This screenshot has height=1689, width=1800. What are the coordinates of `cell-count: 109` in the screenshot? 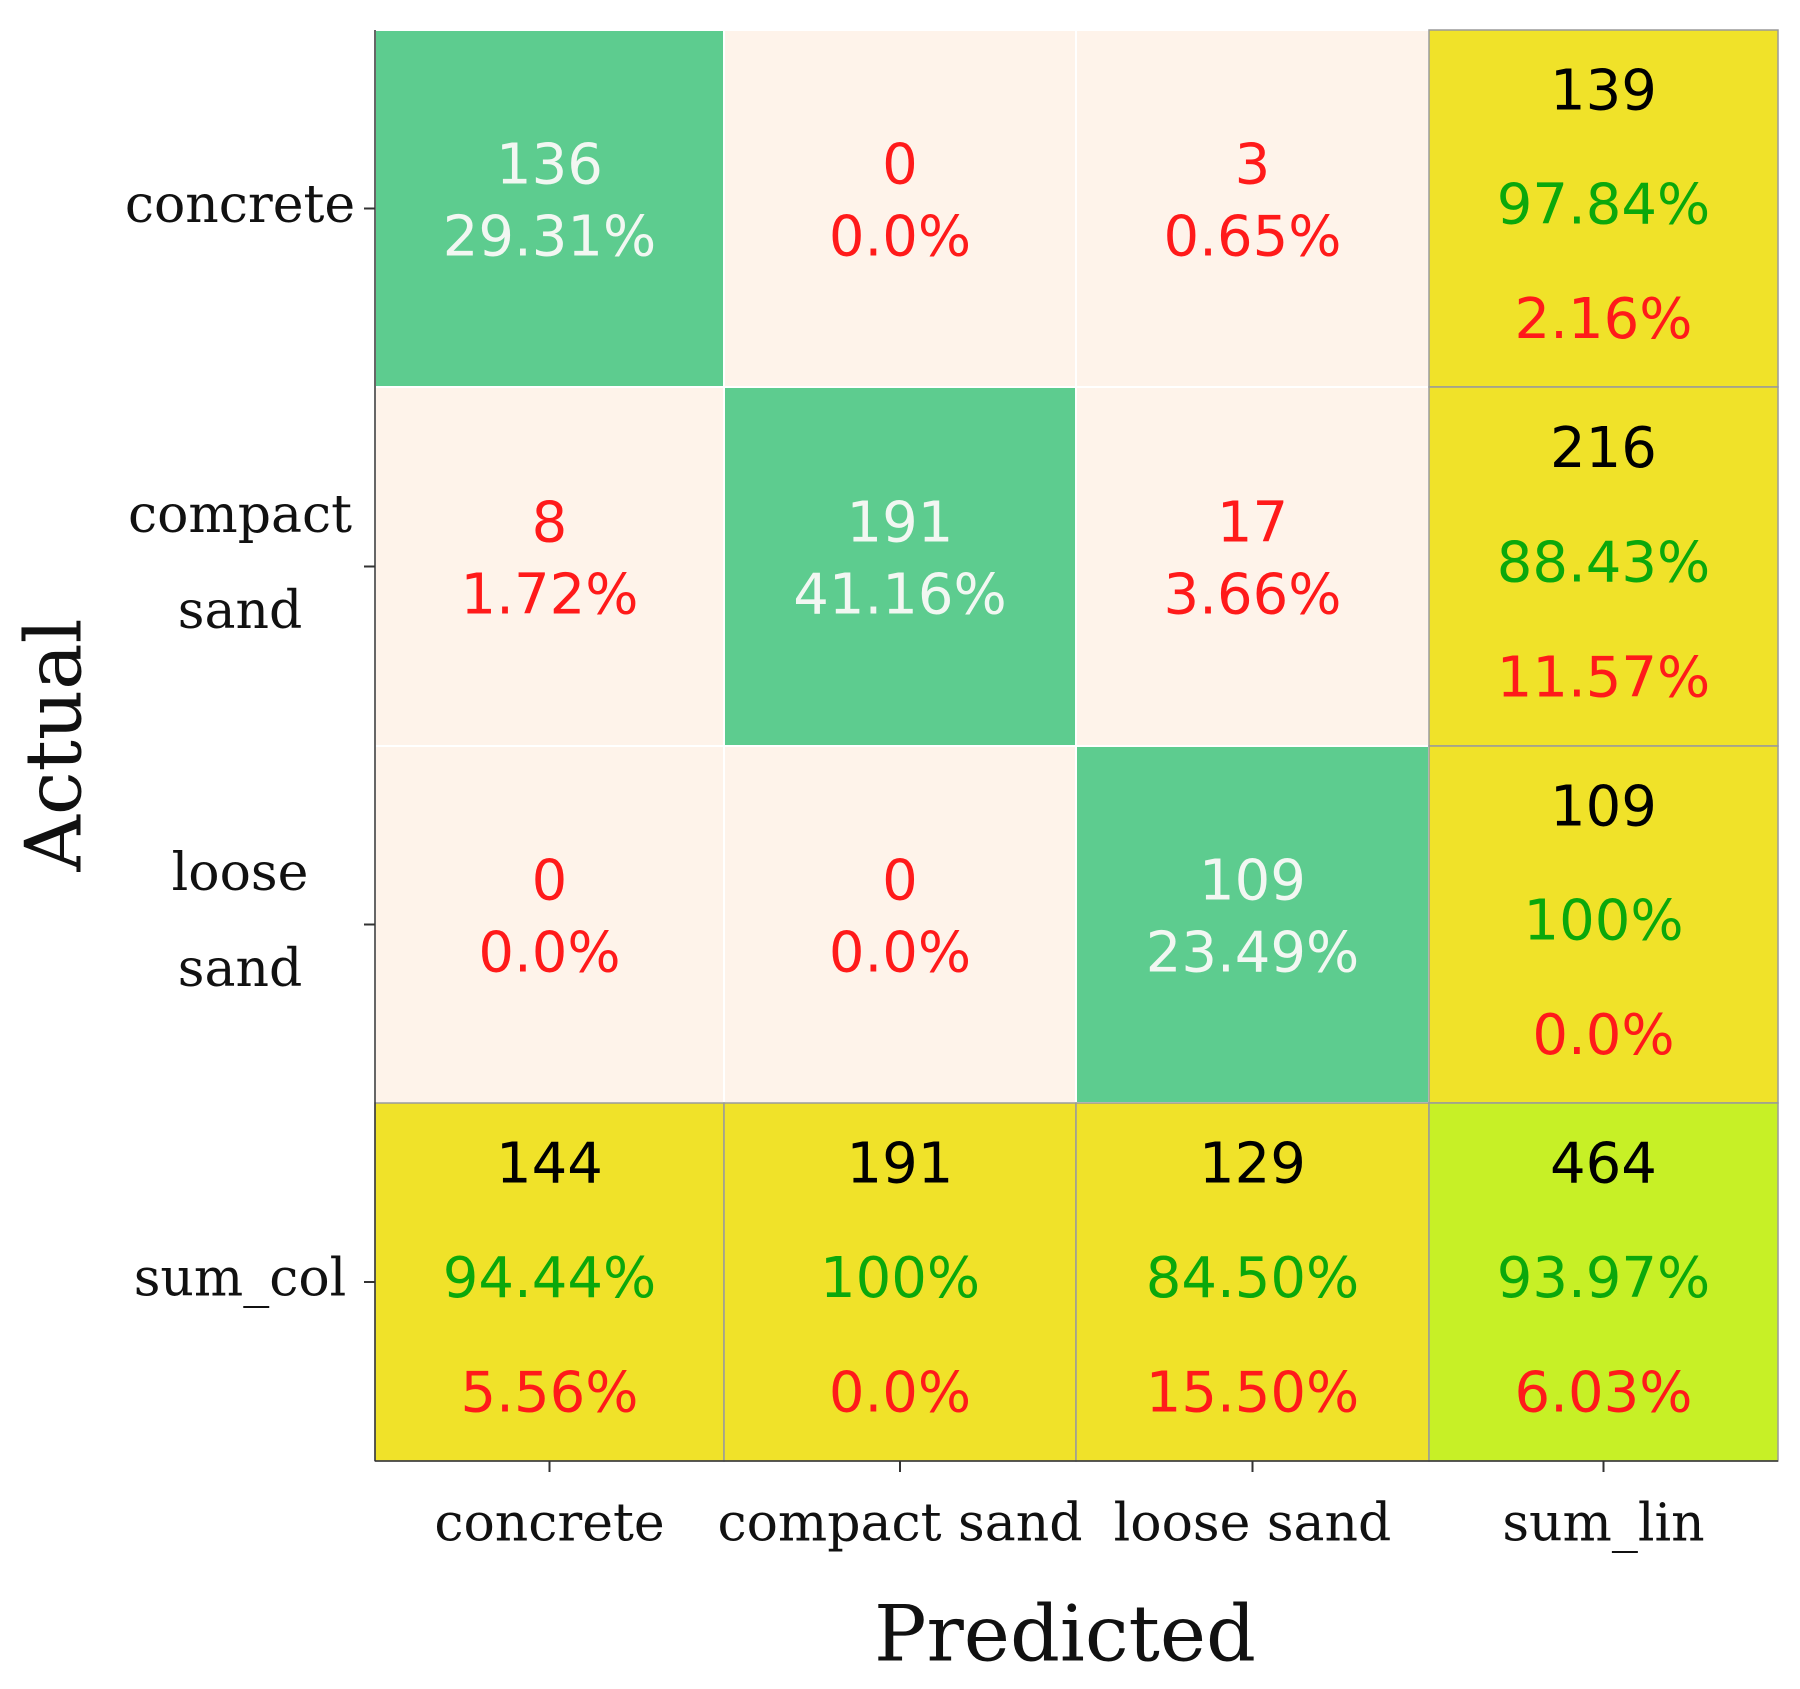 It's located at (1252, 881).